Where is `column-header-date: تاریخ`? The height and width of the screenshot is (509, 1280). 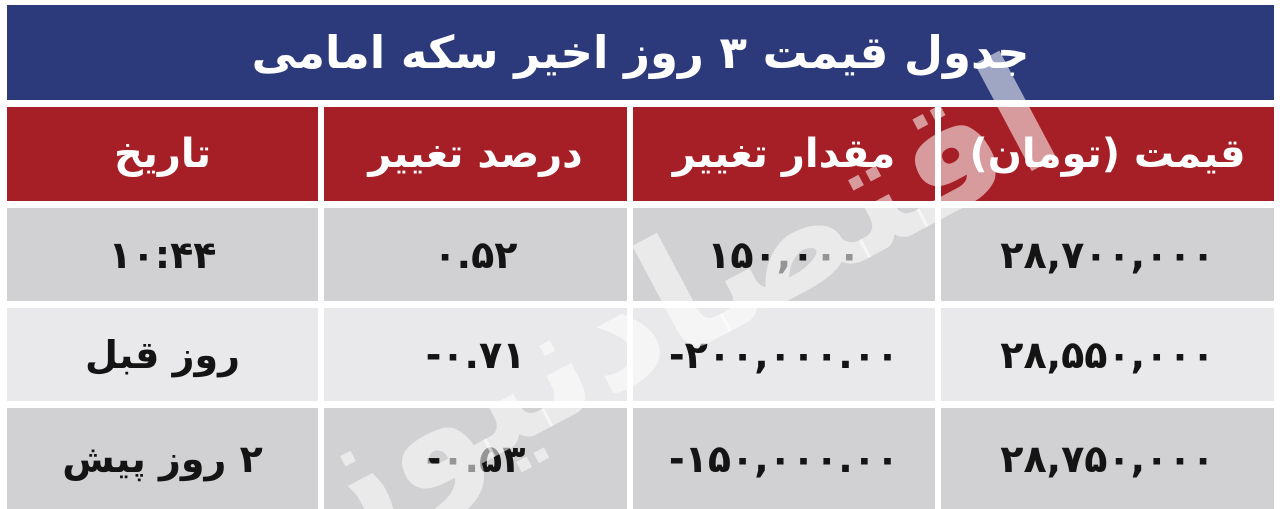
column-header-date: تاریخ is located at coordinates (162, 154).